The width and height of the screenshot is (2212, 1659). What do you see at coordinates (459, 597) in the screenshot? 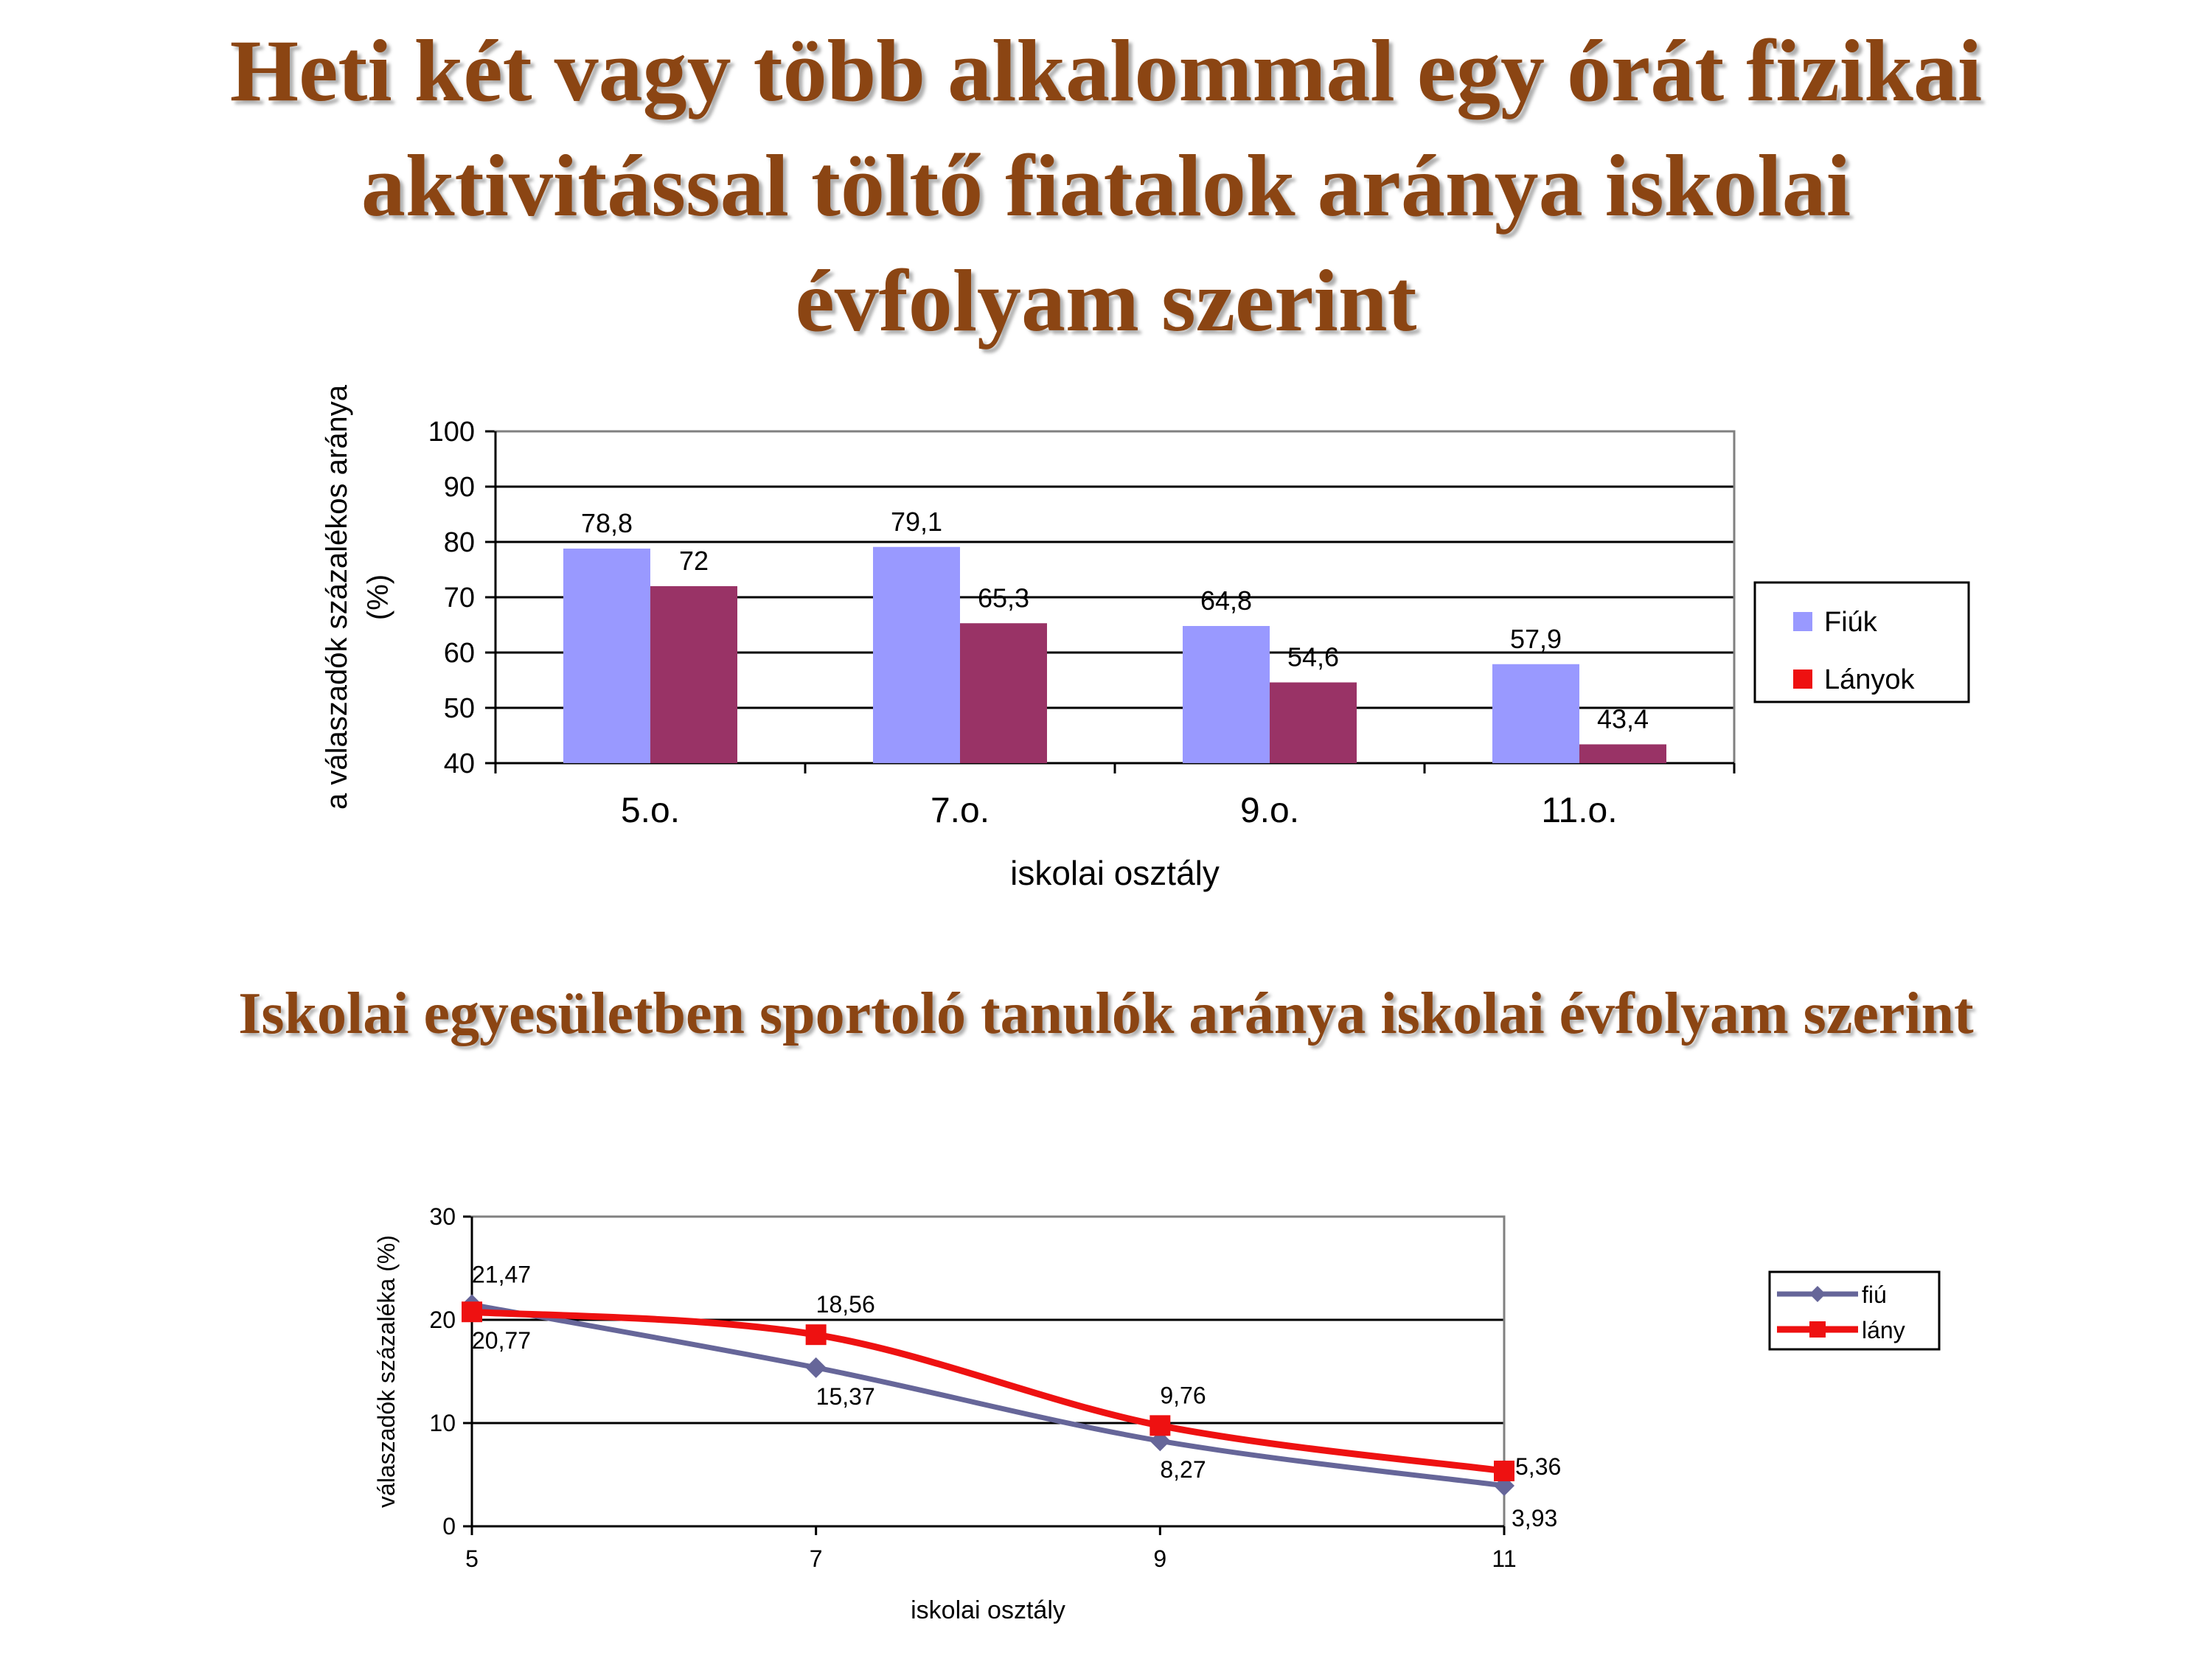
I see `y-tick-label: 70` at bounding box center [459, 597].